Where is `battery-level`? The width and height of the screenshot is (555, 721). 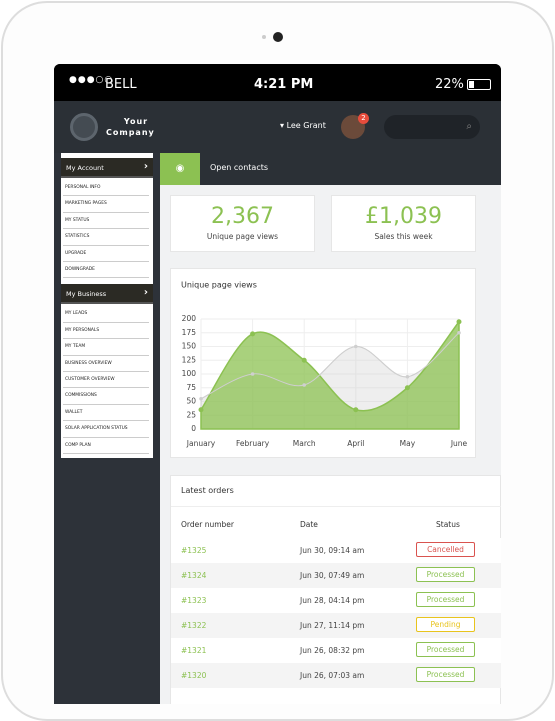
battery-level is located at coordinates (471, 84).